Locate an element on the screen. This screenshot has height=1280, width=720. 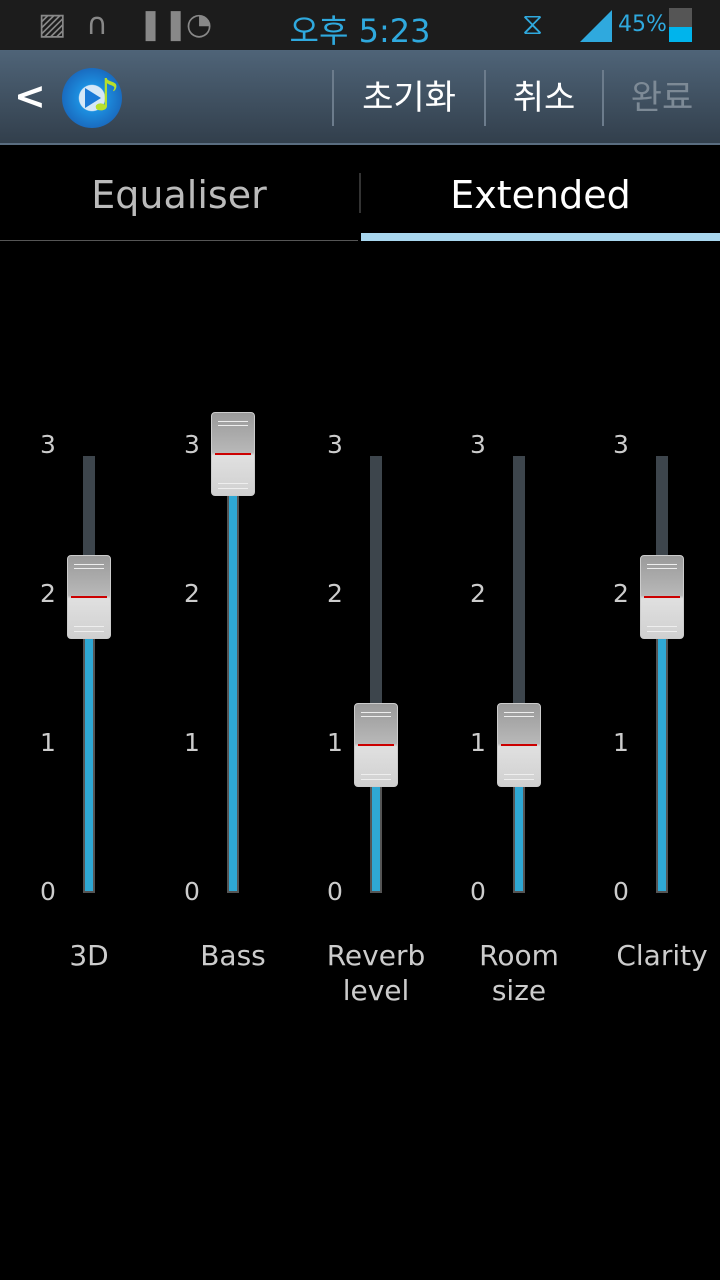
mute-vibrate-icon: ⧖ is located at coordinates (533, 24).